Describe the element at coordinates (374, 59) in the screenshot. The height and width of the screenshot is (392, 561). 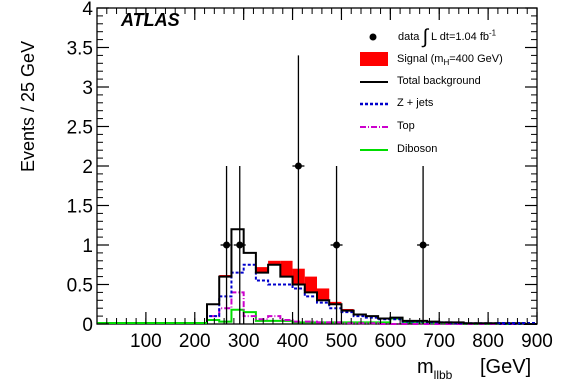
I see `legend-signal-swatch` at that location.